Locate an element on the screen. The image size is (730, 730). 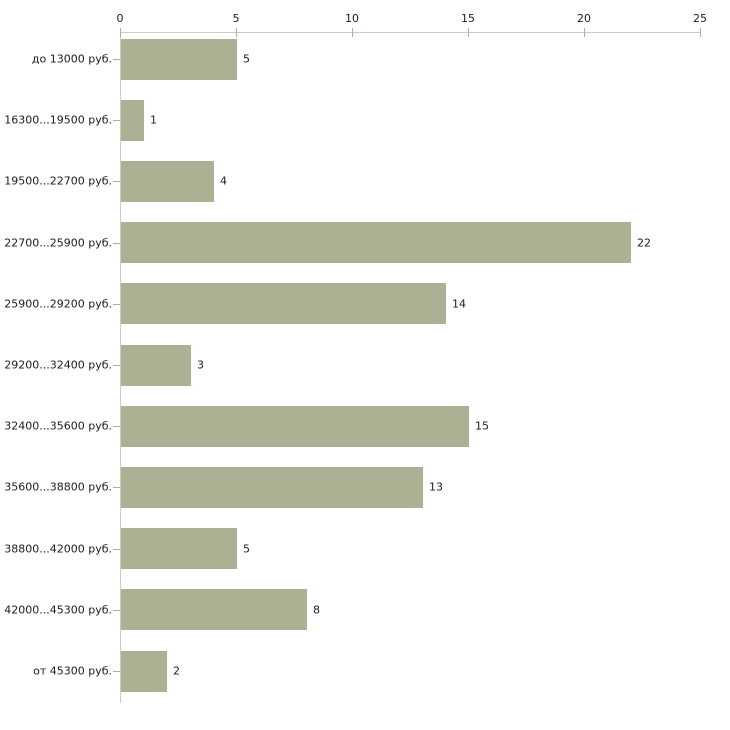
category-label: 42000...45300 руб. is located at coordinates (58, 610).